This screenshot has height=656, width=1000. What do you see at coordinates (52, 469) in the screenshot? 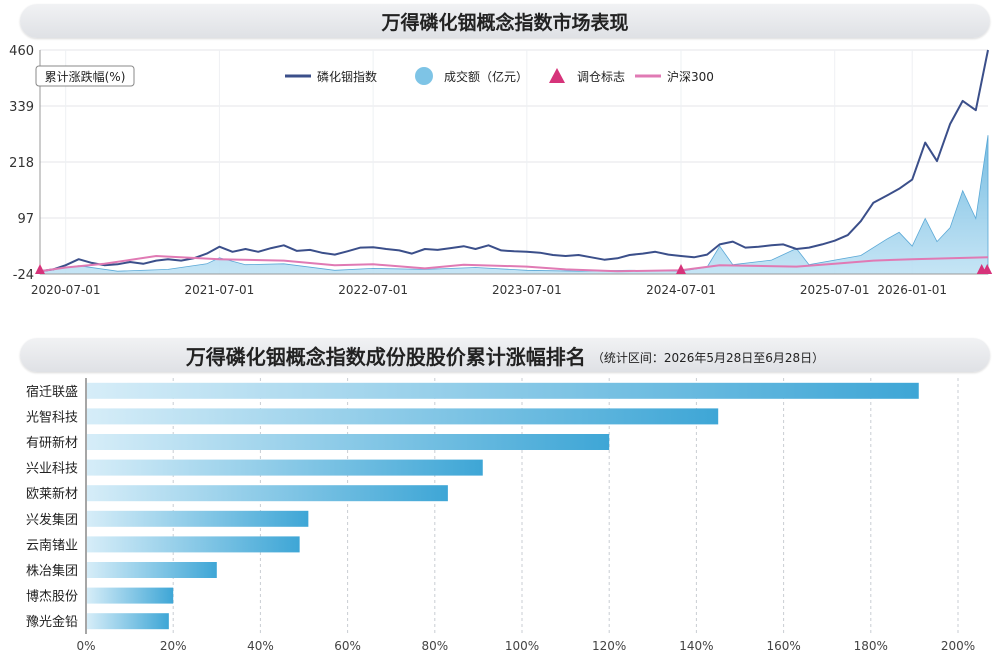
I see `category-label: 兴业科技` at bounding box center [52, 469].